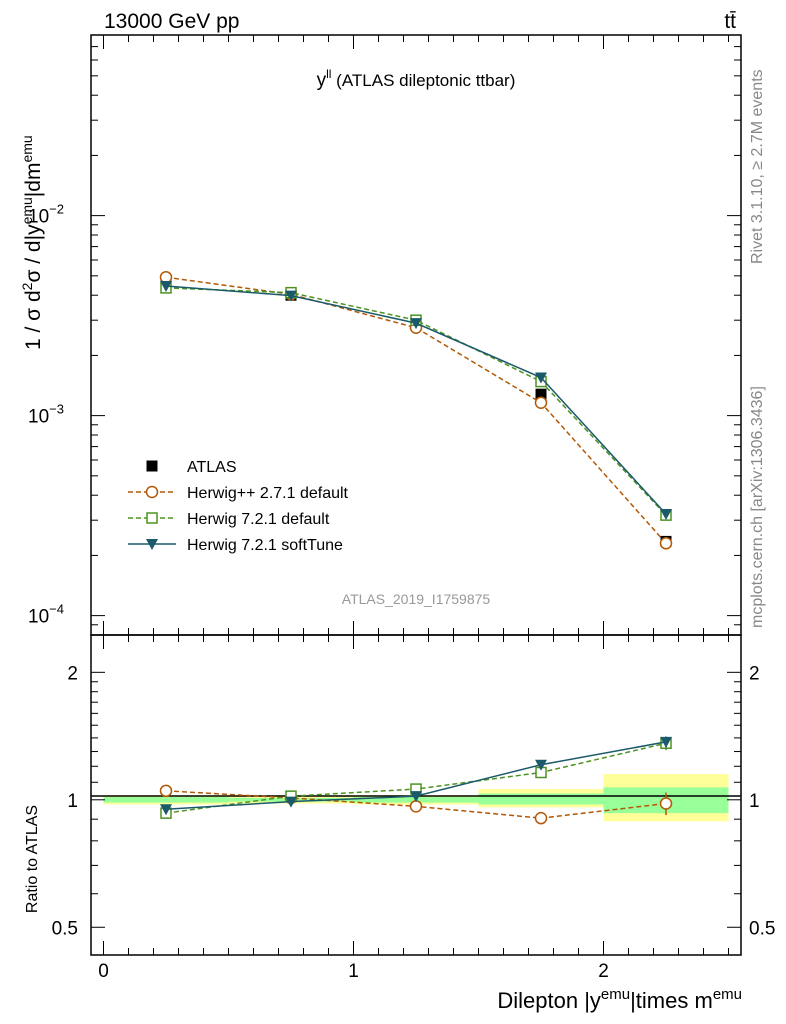 The image size is (786, 1024). I want to click on main-y-axis-label: 1 / σ d2σ / d|yemu|dmemu, so click(32, 242).